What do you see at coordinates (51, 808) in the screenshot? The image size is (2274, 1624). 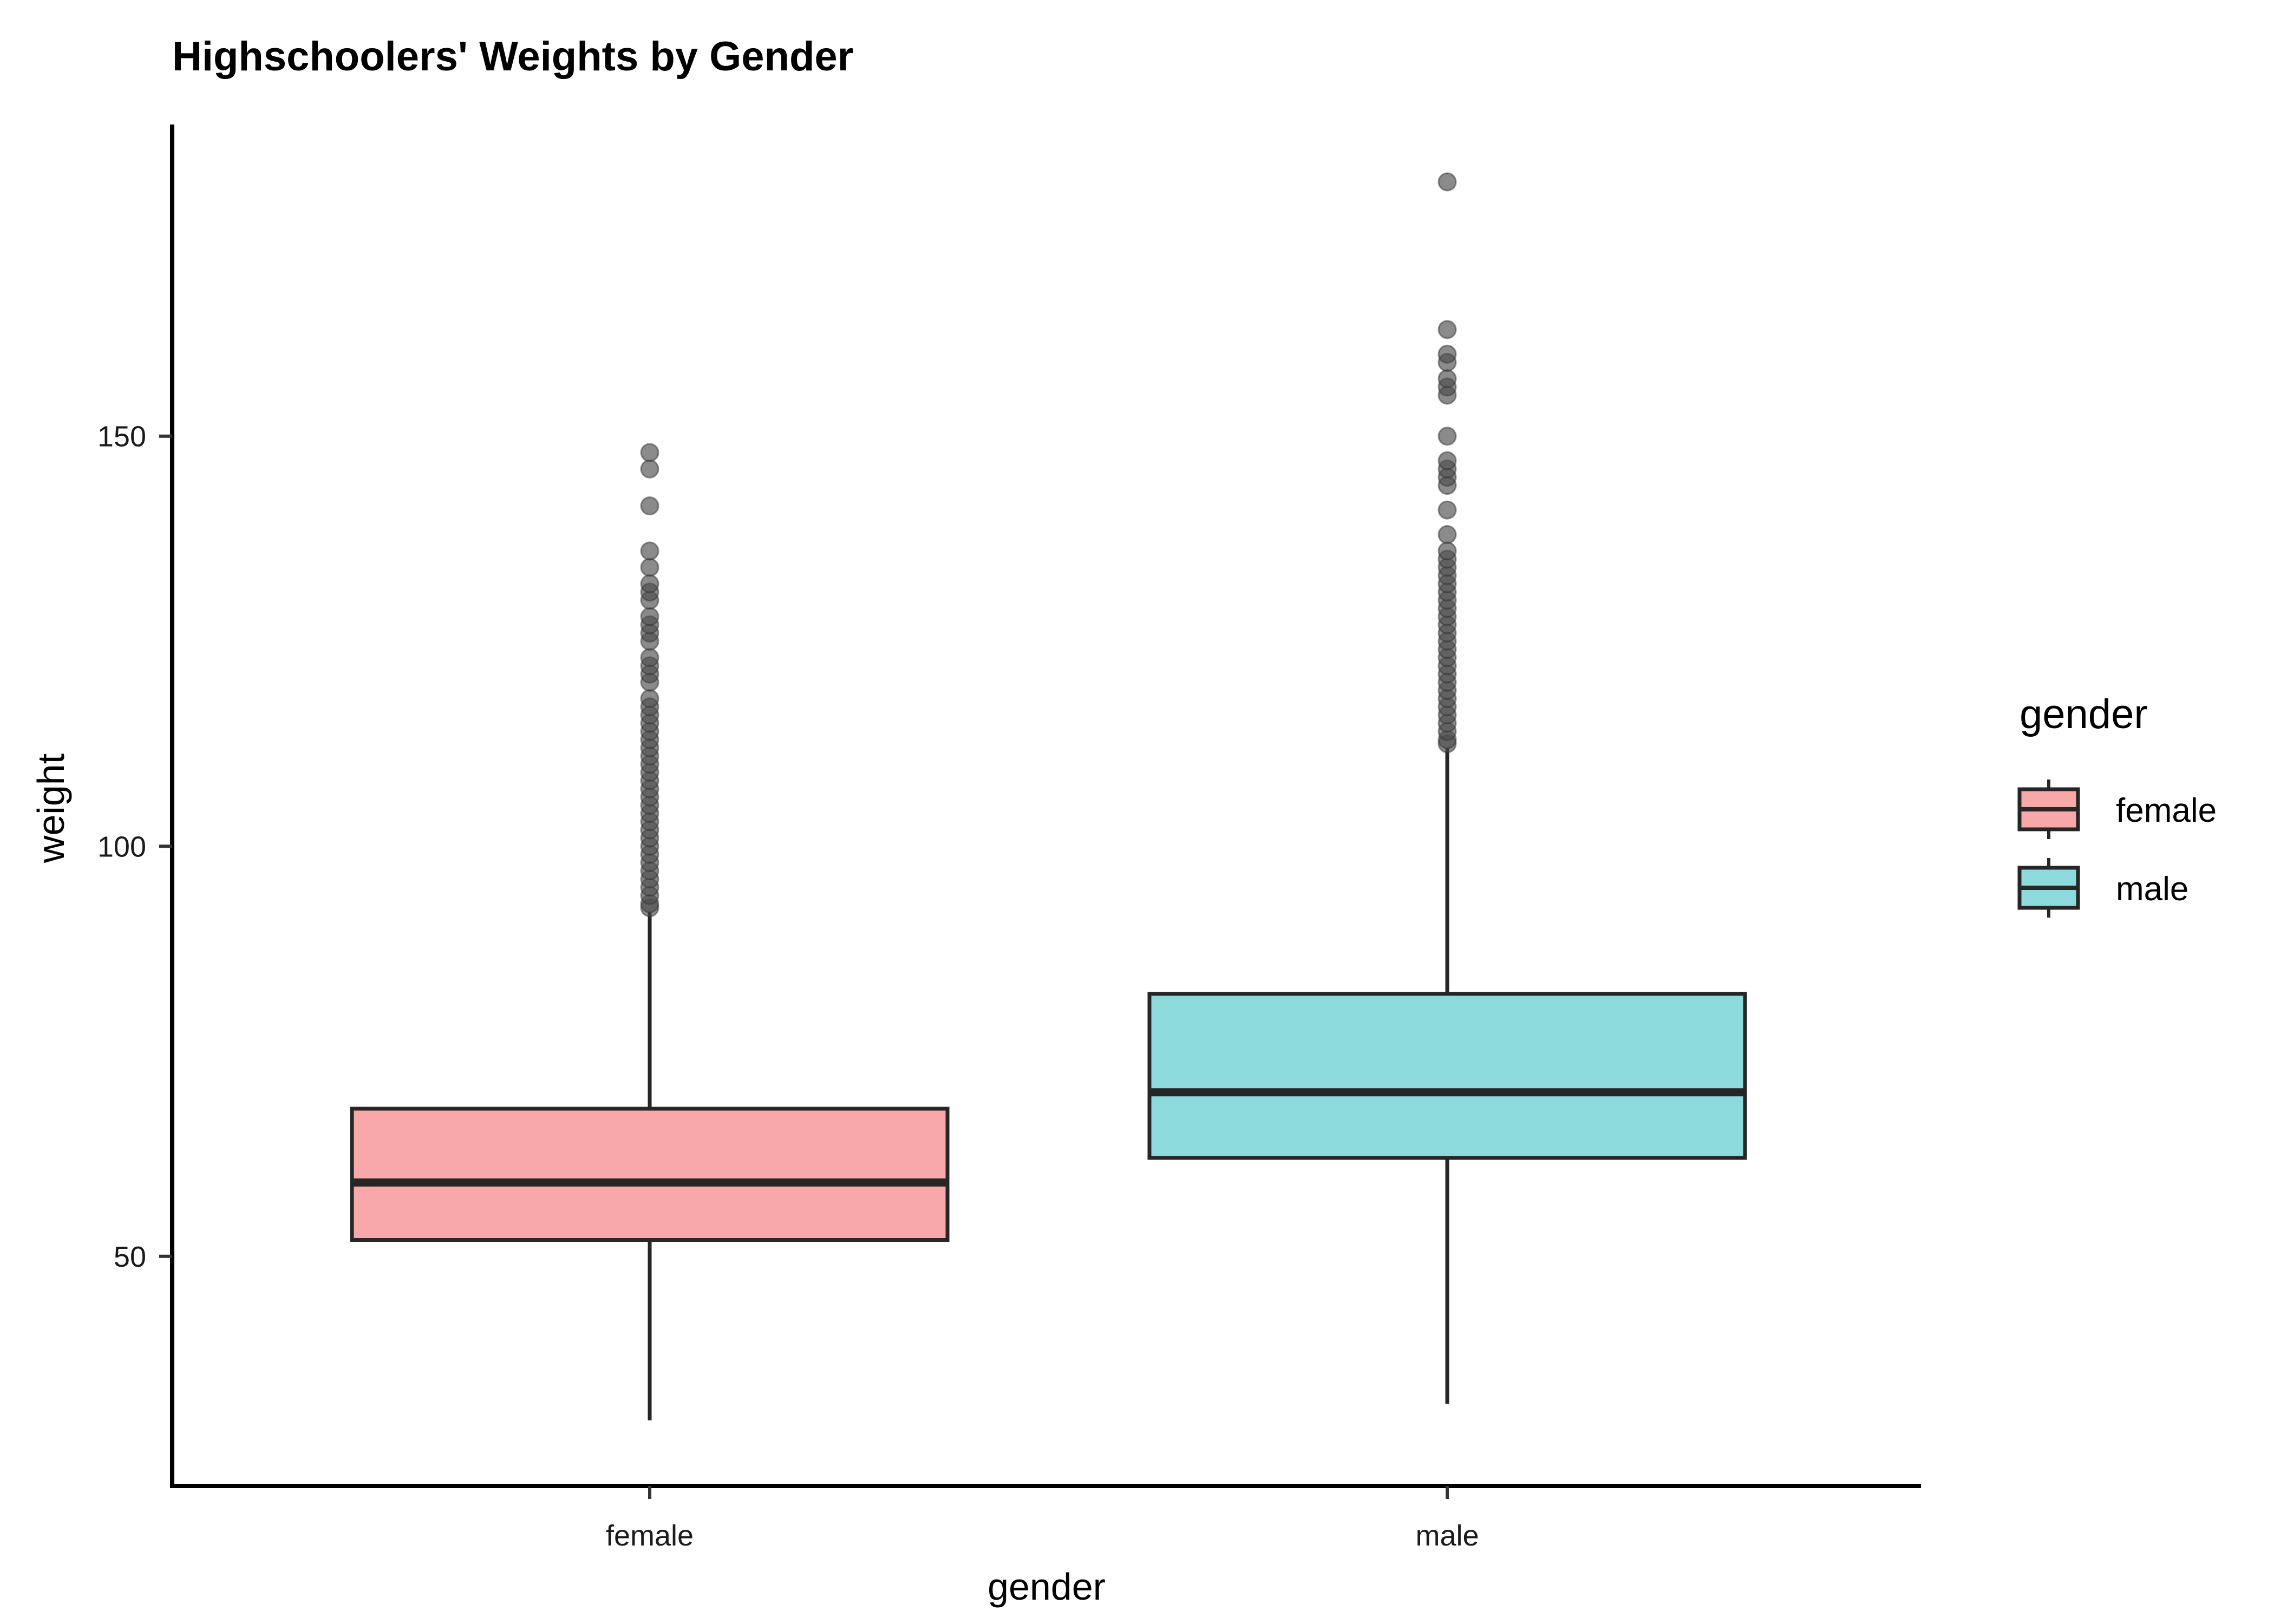 I see `y-axis-title: weight` at bounding box center [51, 808].